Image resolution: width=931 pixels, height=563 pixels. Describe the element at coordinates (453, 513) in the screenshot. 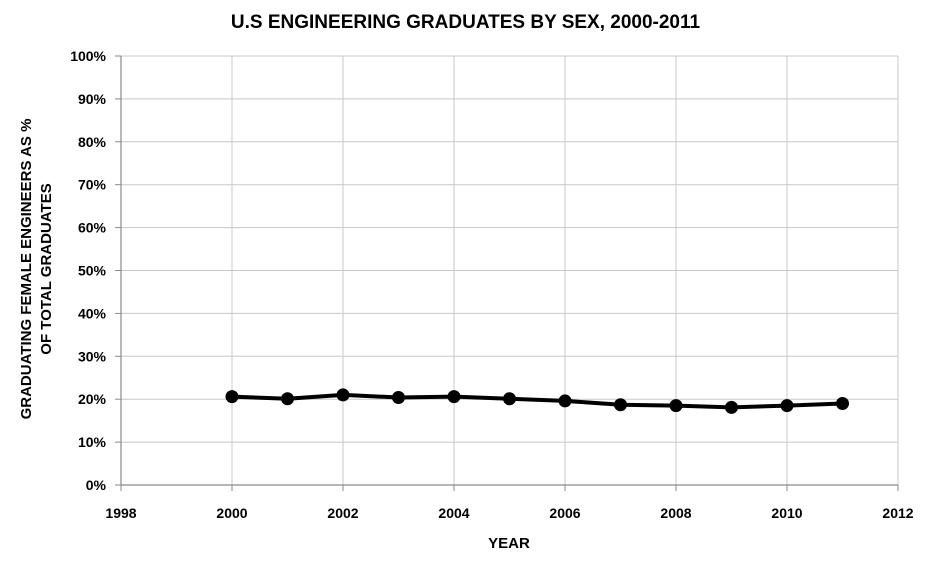

I see `x-tick-label: 2004` at that location.